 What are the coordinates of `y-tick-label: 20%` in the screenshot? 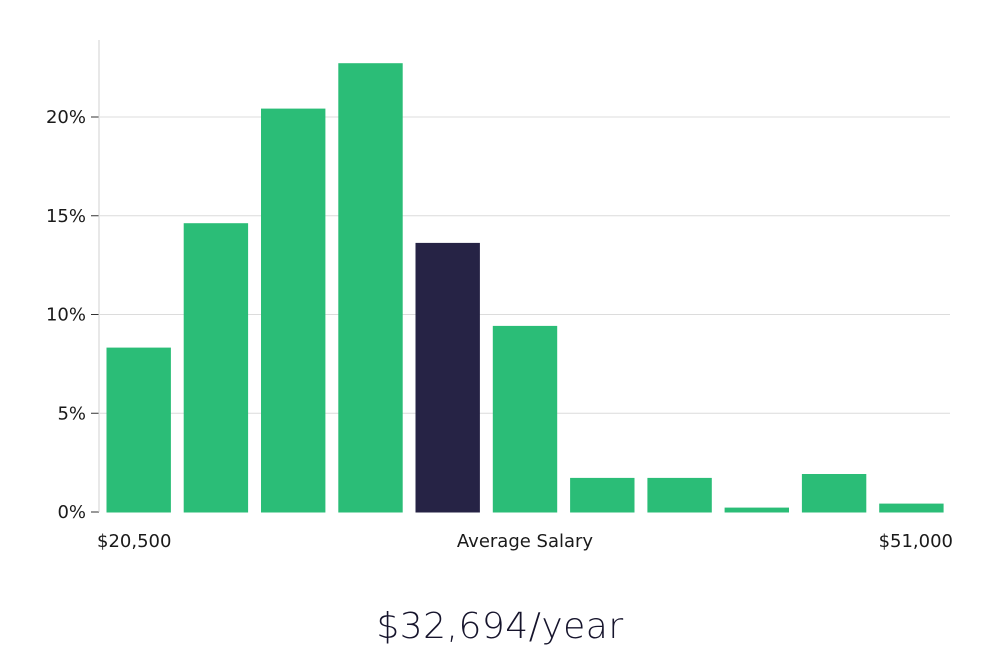 It's located at (66, 117).